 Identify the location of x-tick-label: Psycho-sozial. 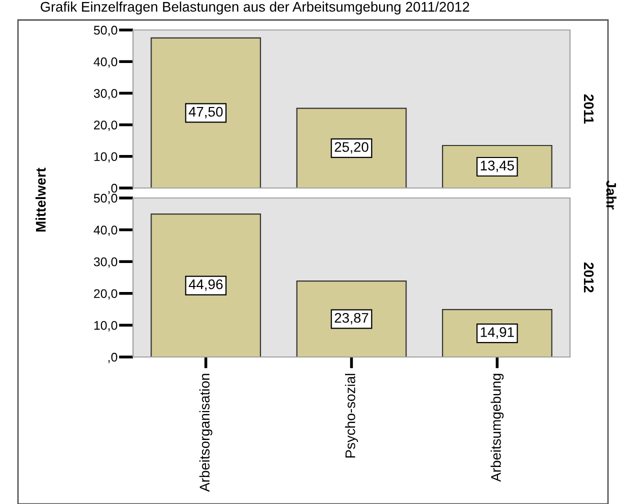
(351, 416).